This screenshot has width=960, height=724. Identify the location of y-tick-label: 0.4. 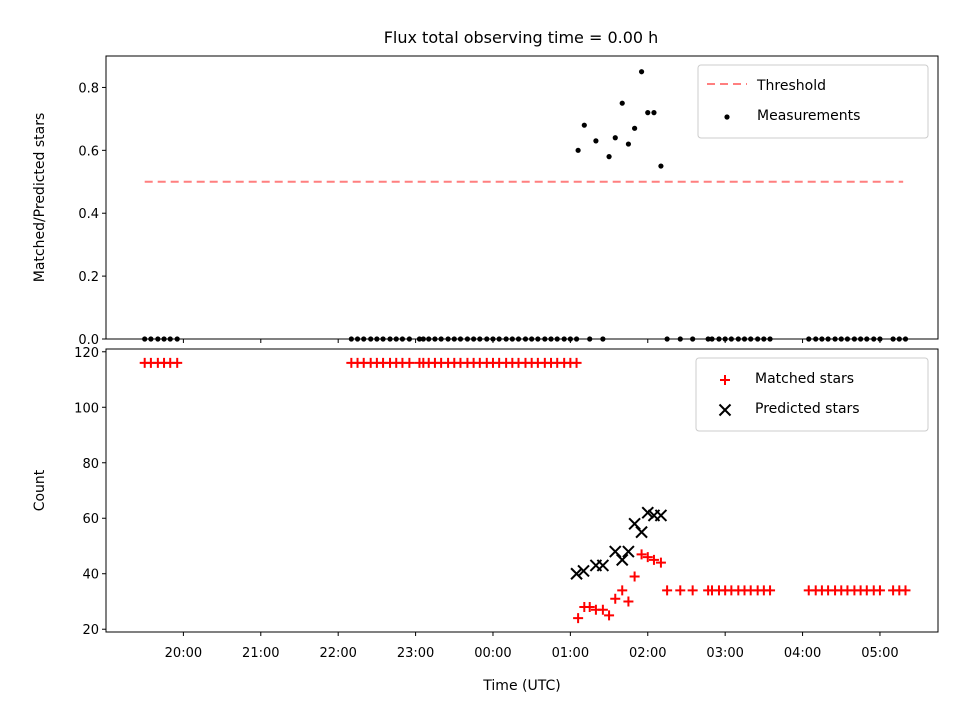
(88, 214).